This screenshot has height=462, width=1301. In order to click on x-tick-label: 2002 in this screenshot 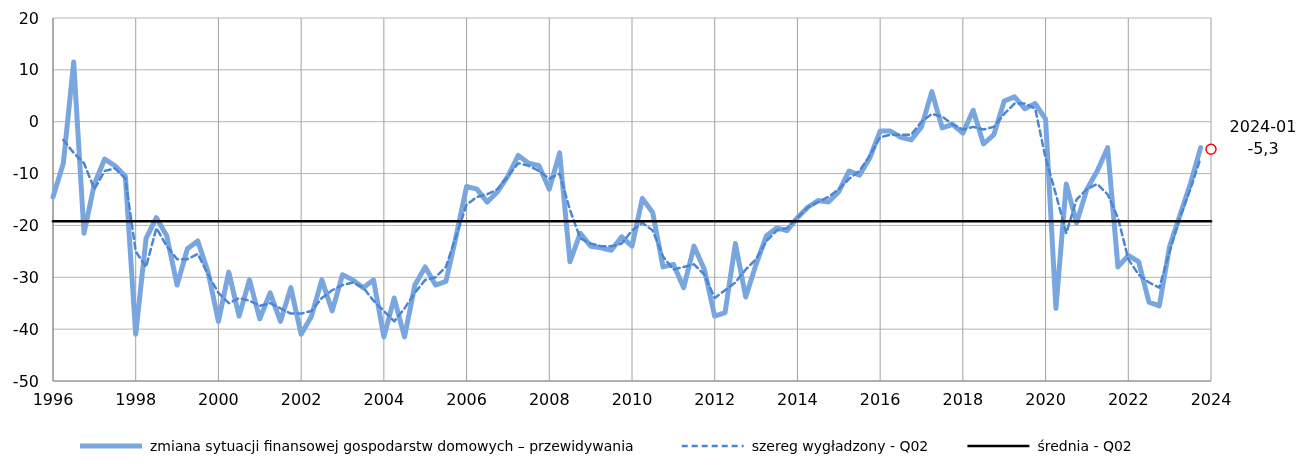, I will do `click(301, 399)`.